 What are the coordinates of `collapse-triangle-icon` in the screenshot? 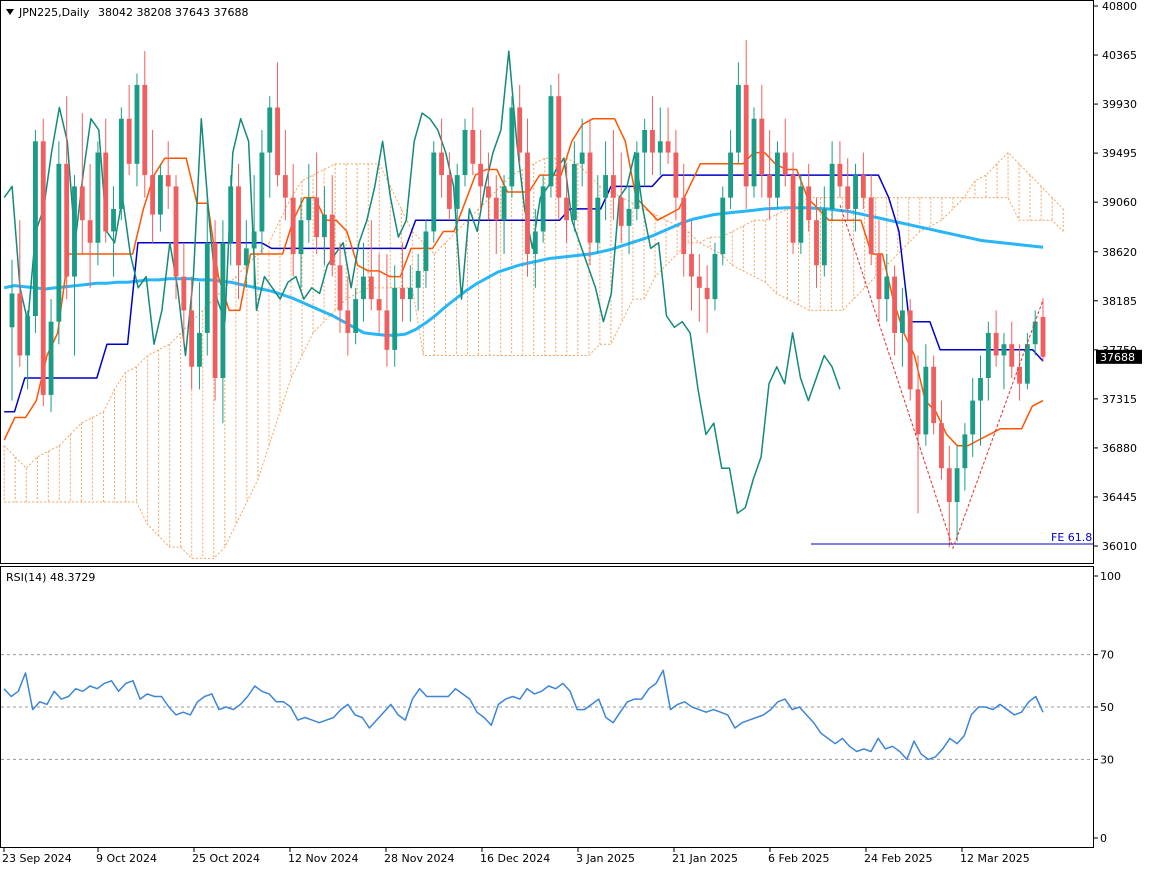 It's located at (10, 12).